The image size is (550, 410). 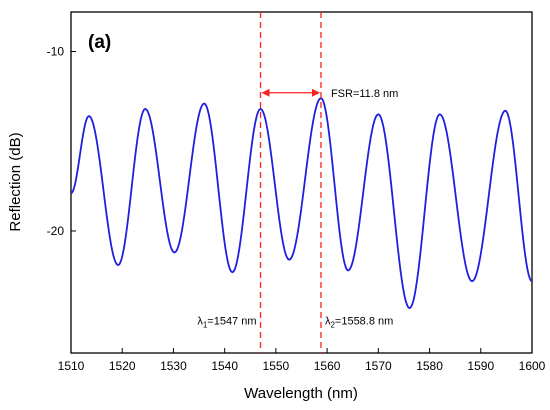 What do you see at coordinates (56, 231) in the screenshot?
I see `y-tick-label: -20` at bounding box center [56, 231].